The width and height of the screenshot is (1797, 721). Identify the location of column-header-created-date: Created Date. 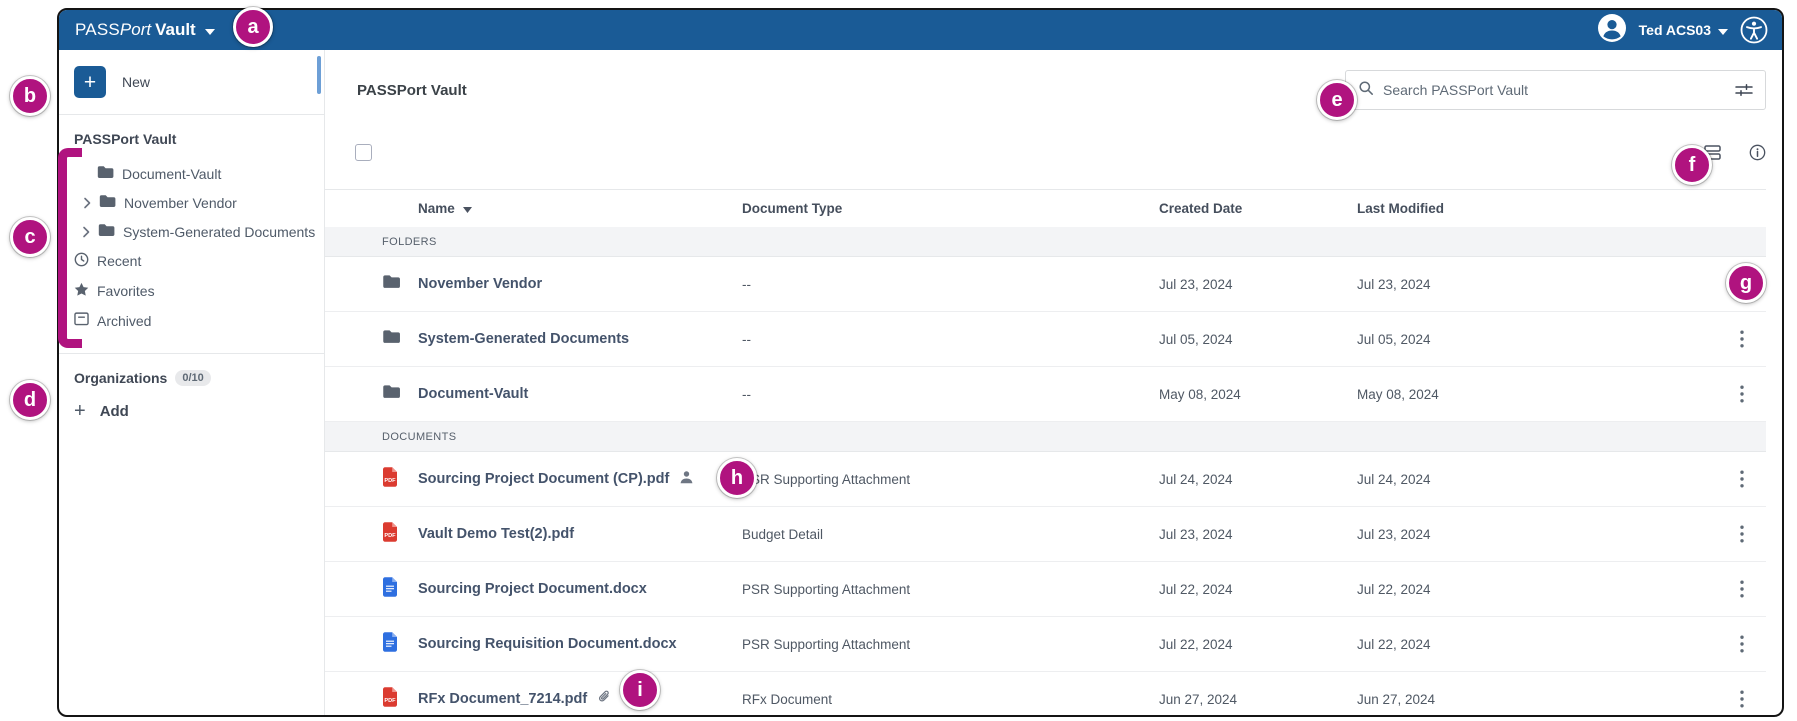
(1201, 208).